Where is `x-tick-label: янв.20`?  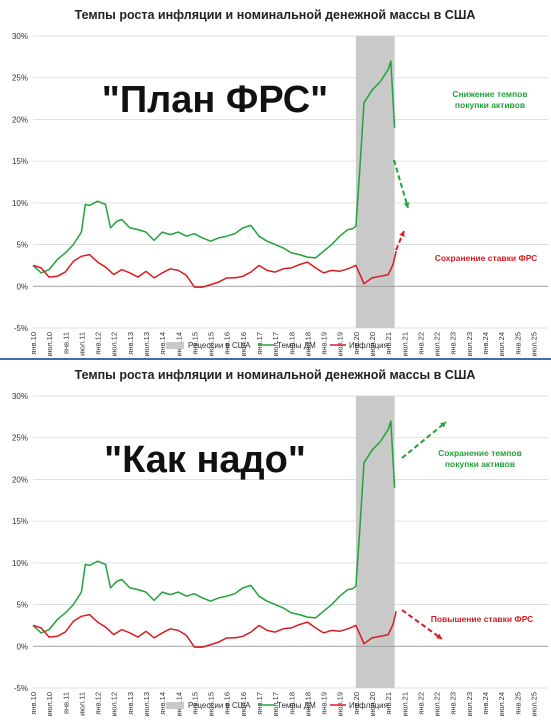 x-tick-label: янв.20 is located at coordinates (356, 703).